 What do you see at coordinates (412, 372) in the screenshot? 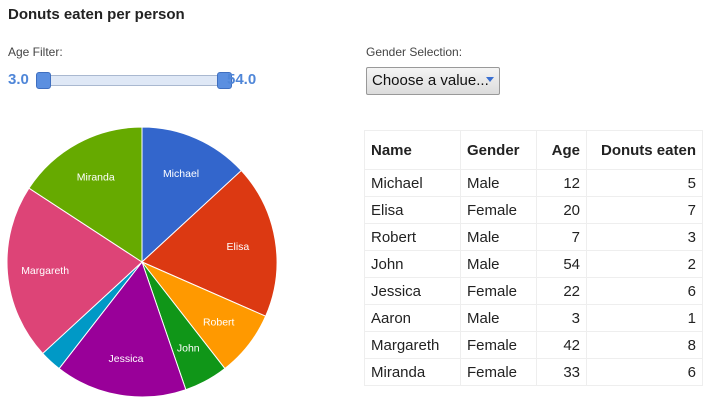
I see `table-cell: Miranda` at bounding box center [412, 372].